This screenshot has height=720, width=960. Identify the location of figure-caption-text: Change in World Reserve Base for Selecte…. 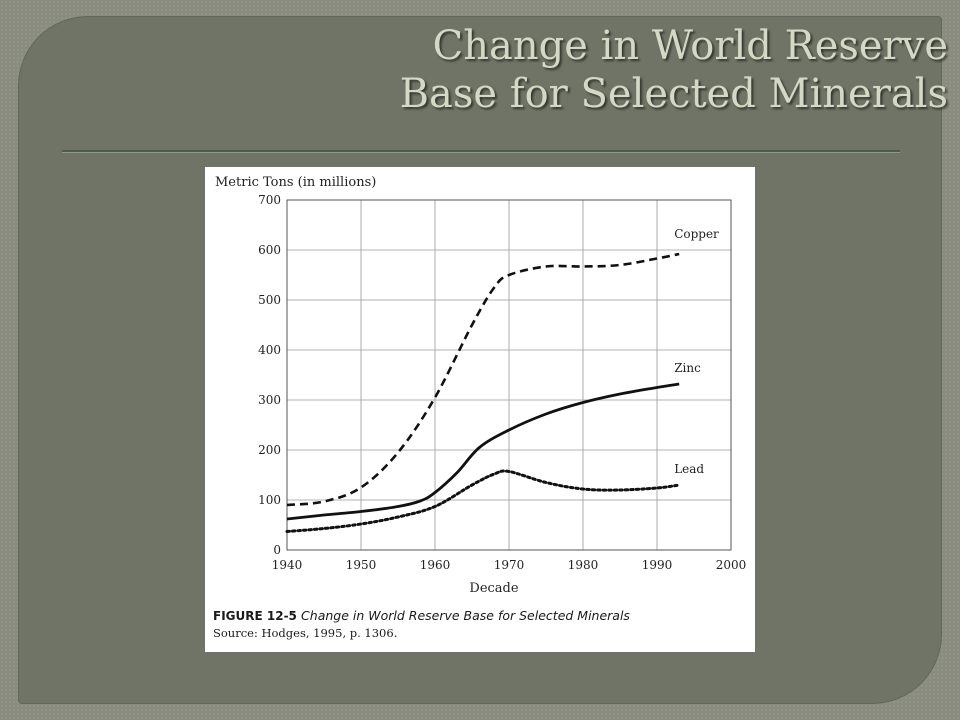
(465, 615).